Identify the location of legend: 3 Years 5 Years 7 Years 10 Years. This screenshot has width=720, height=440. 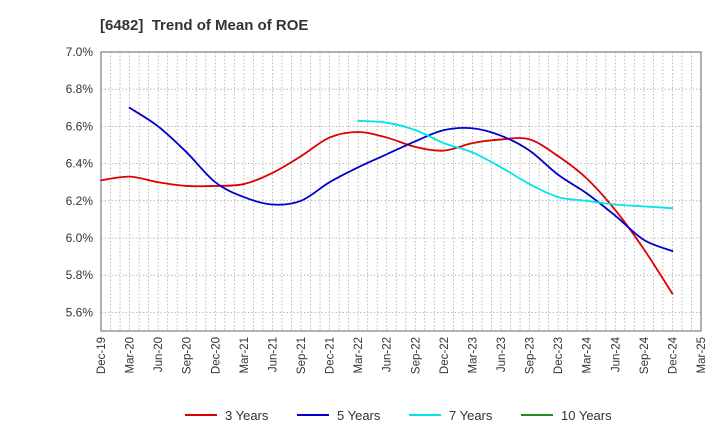
(398, 415).